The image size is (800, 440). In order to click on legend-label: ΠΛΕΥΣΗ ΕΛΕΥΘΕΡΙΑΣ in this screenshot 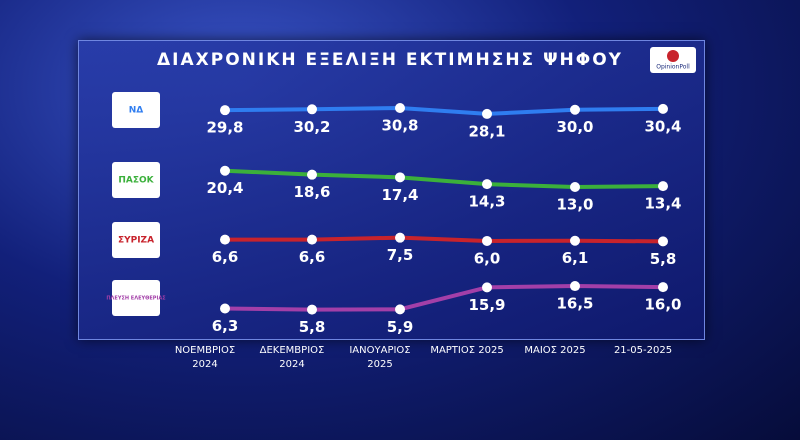, I will do `click(136, 299)`.